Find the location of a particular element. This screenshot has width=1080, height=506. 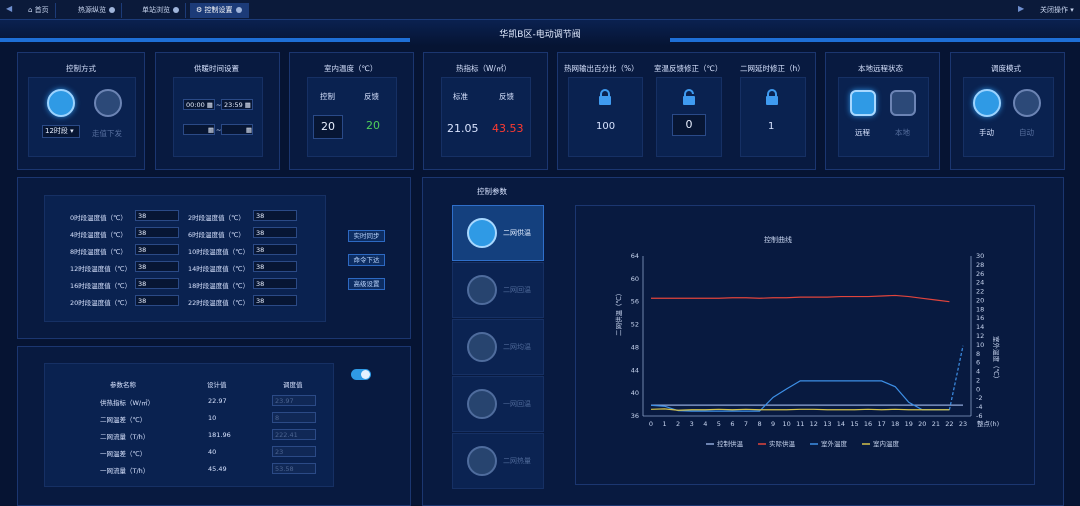

x-tick-label: 17 is located at coordinates (881, 424).